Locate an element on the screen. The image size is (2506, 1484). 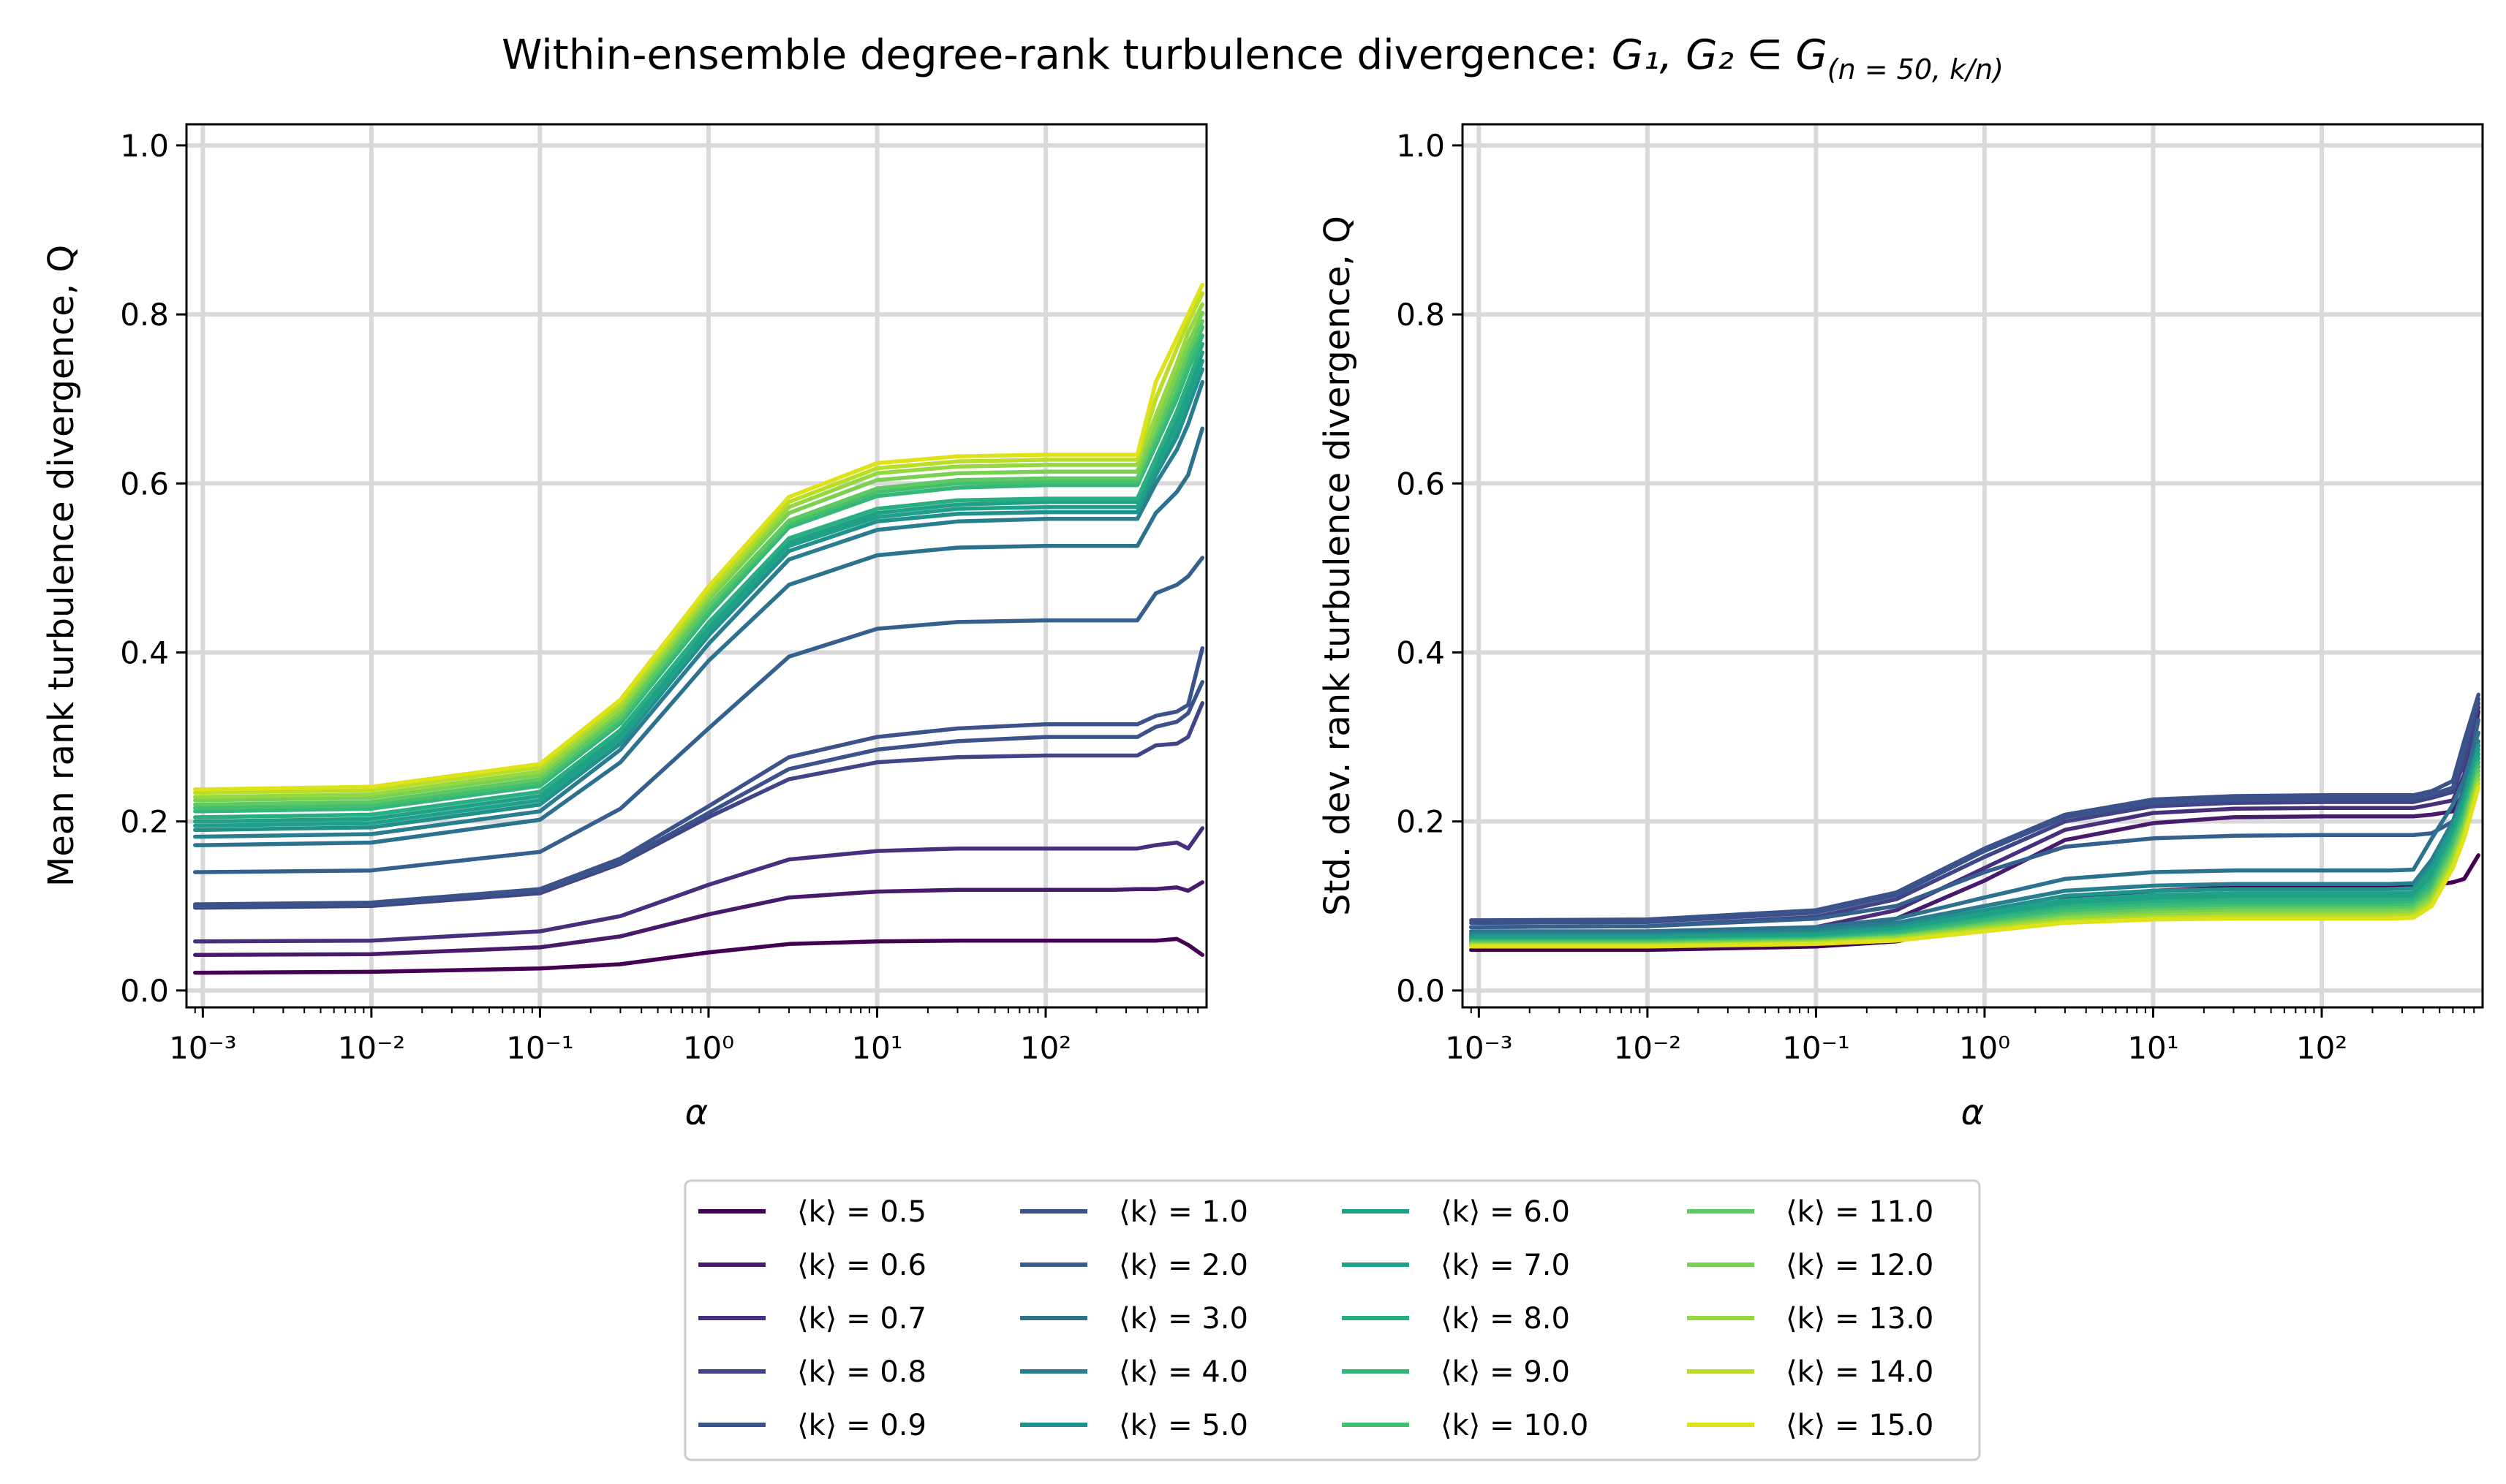
legend-label-19: ⟨k⟩ = 15.0 is located at coordinates (1859, 1425).